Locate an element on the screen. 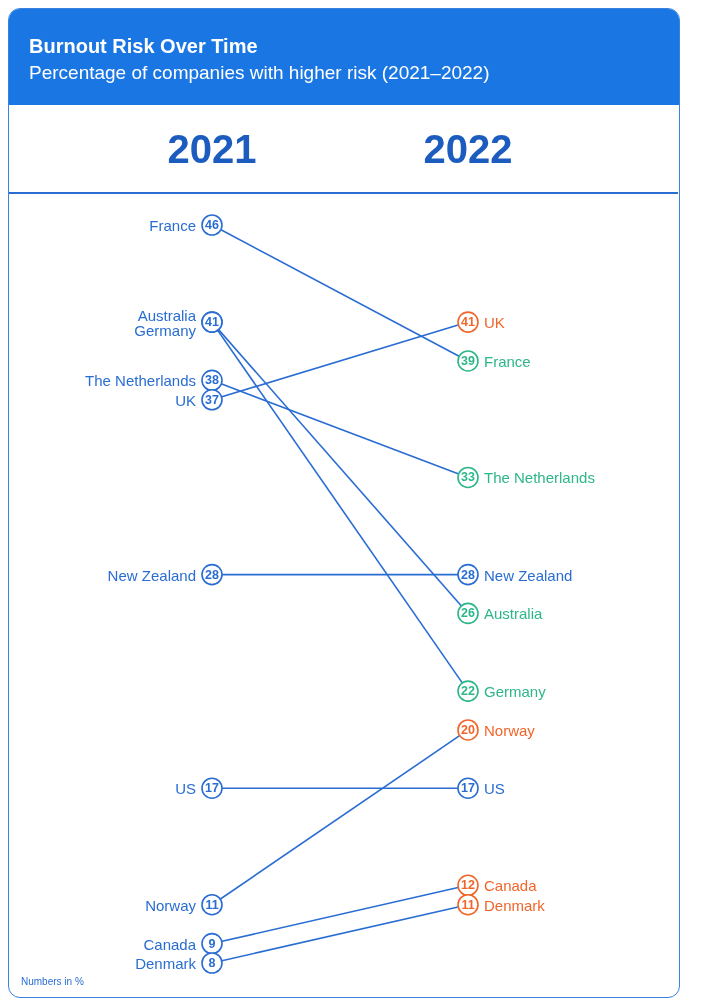 The width and height of the screenshot is (706, 1007). x-tick-label: 2022 is located at coordinates (468, 149).